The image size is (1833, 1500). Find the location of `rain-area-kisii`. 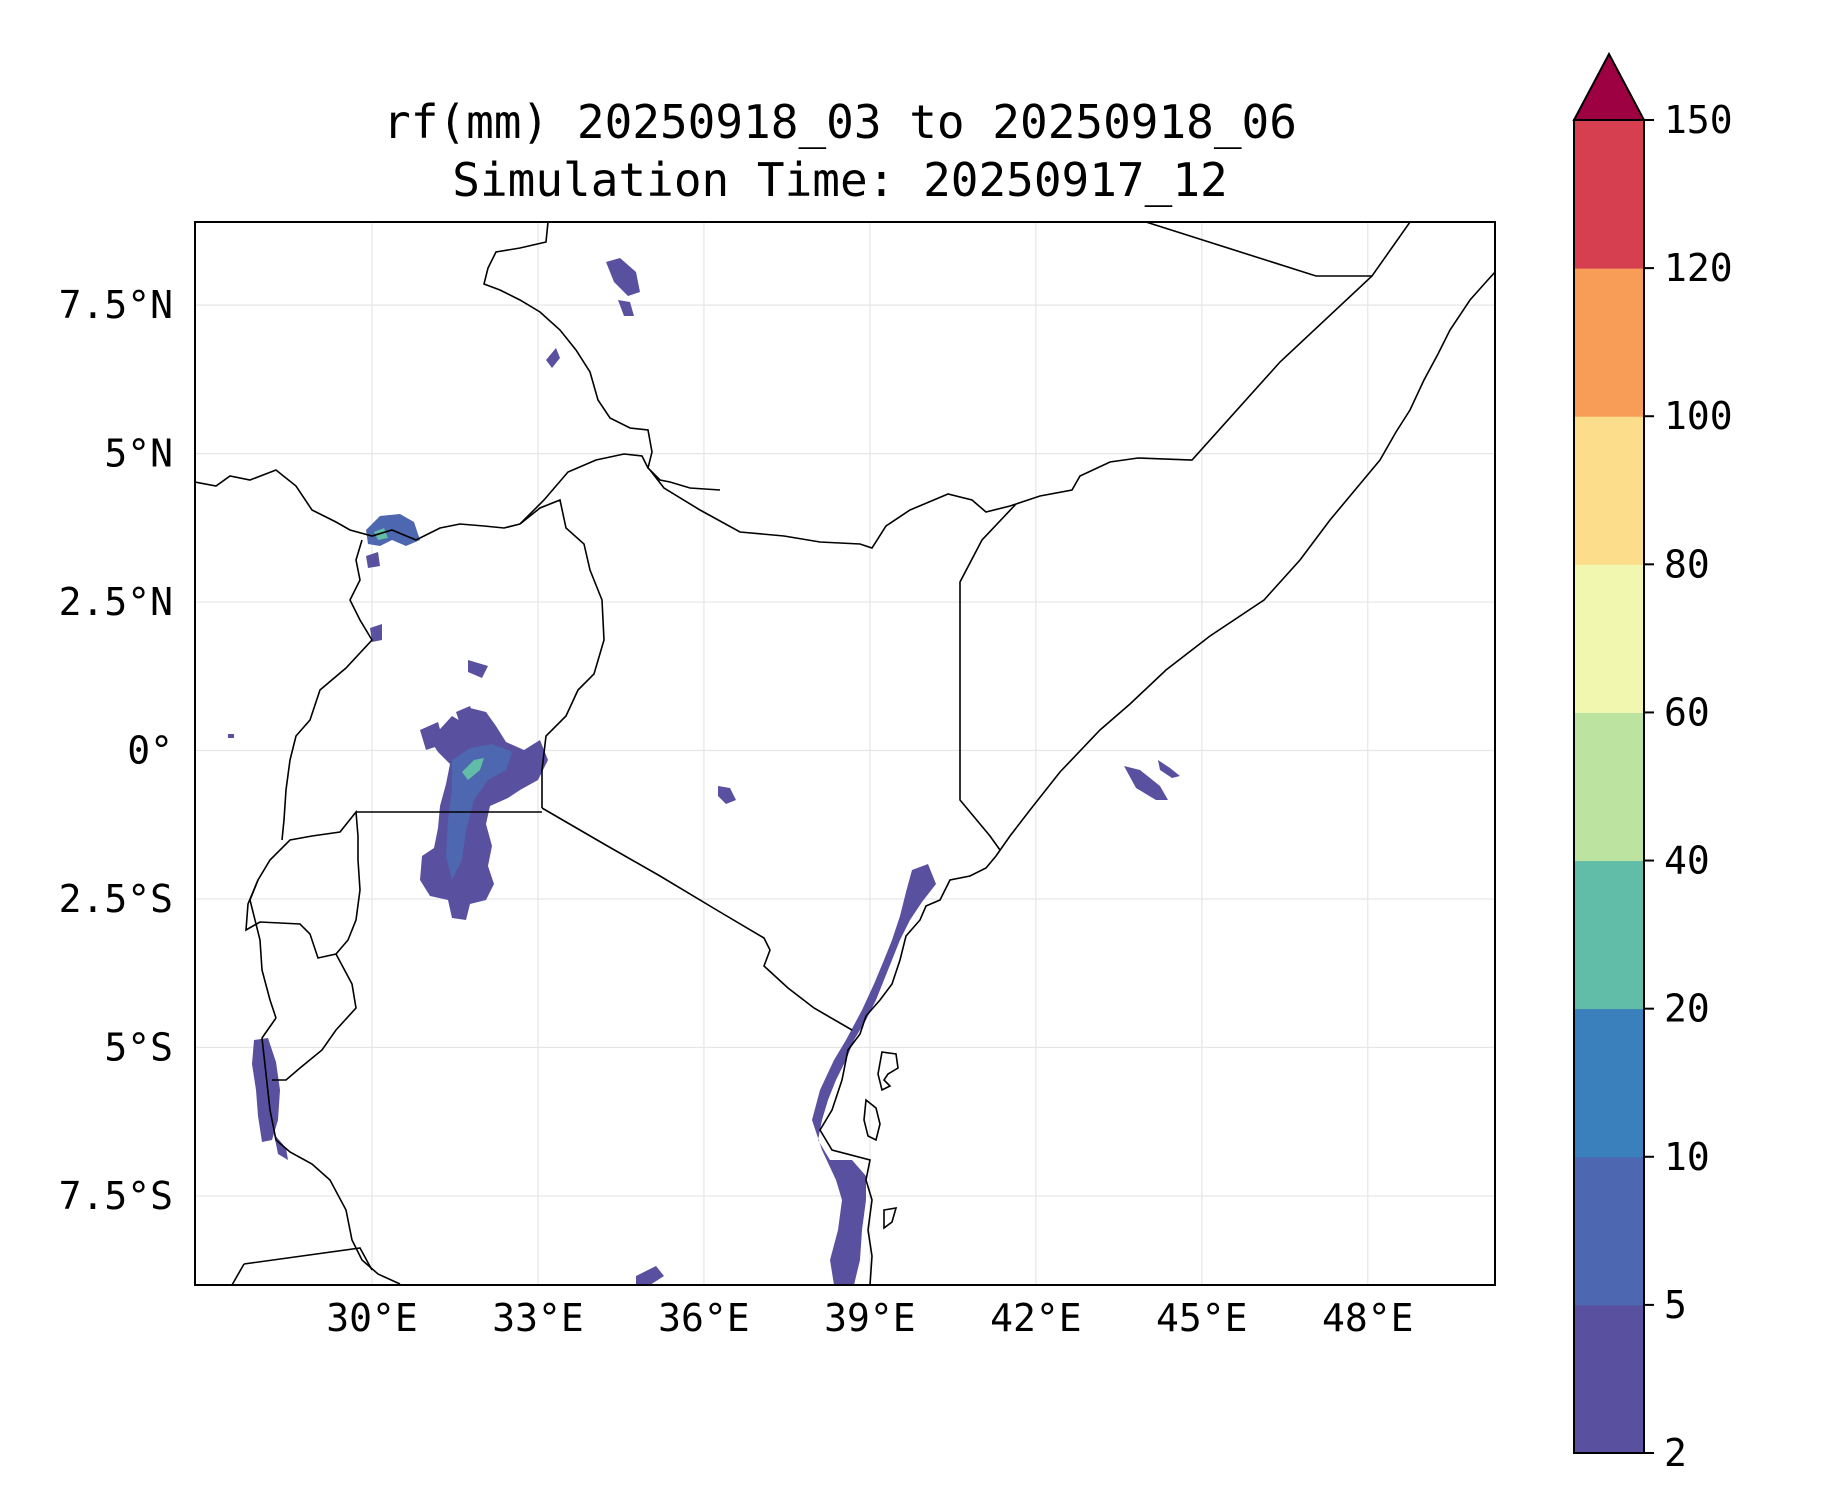

rain-area-kisii is located at coordinates (432, 736).